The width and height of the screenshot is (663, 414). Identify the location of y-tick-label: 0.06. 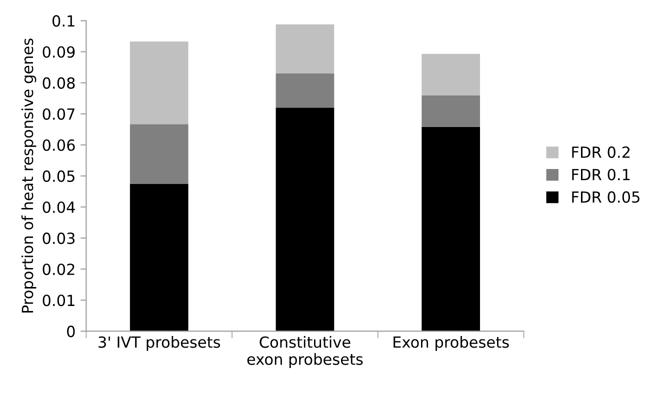
(58, 145).